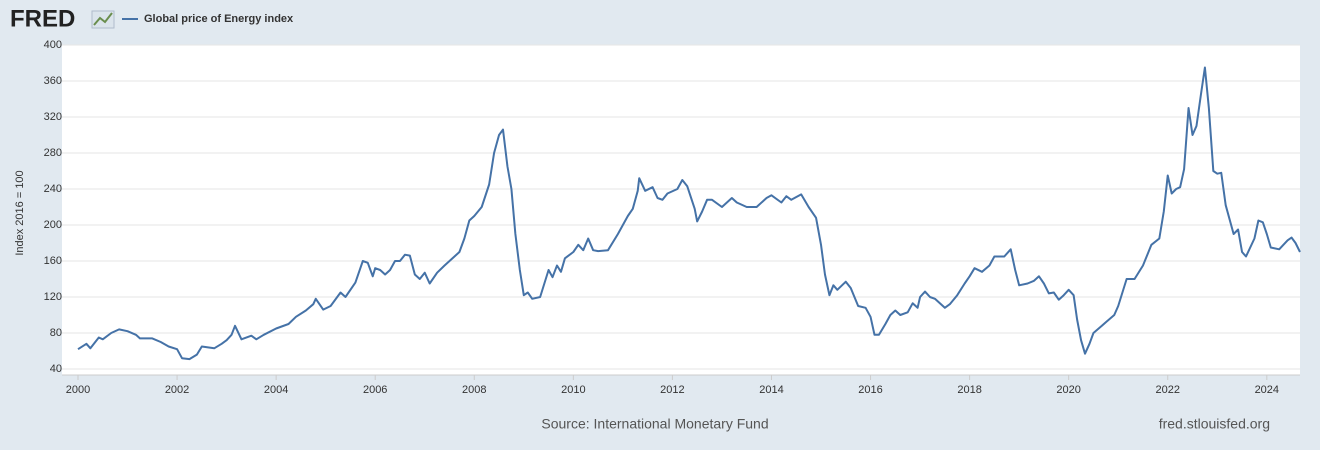 The height and width of the screenshot is (450, 1320). What do you see at coordinates (969, 390) in the screenshot?
I see `x-tick-label: 2018` at bounding box center [969, 390].